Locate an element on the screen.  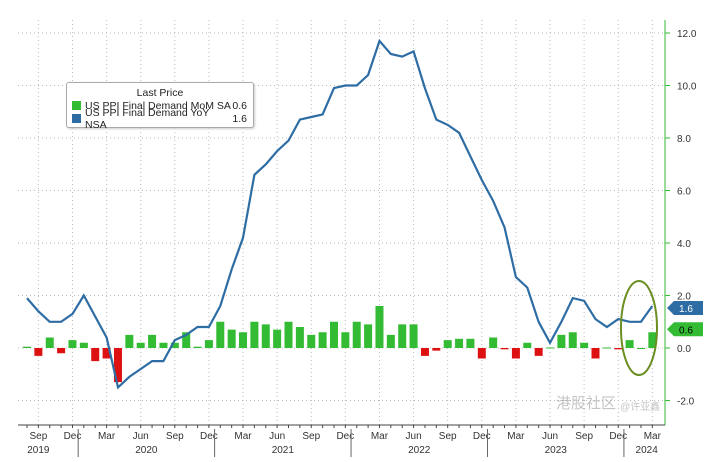
y-tick-label: 0.0 is located at coordinates (684, 349).